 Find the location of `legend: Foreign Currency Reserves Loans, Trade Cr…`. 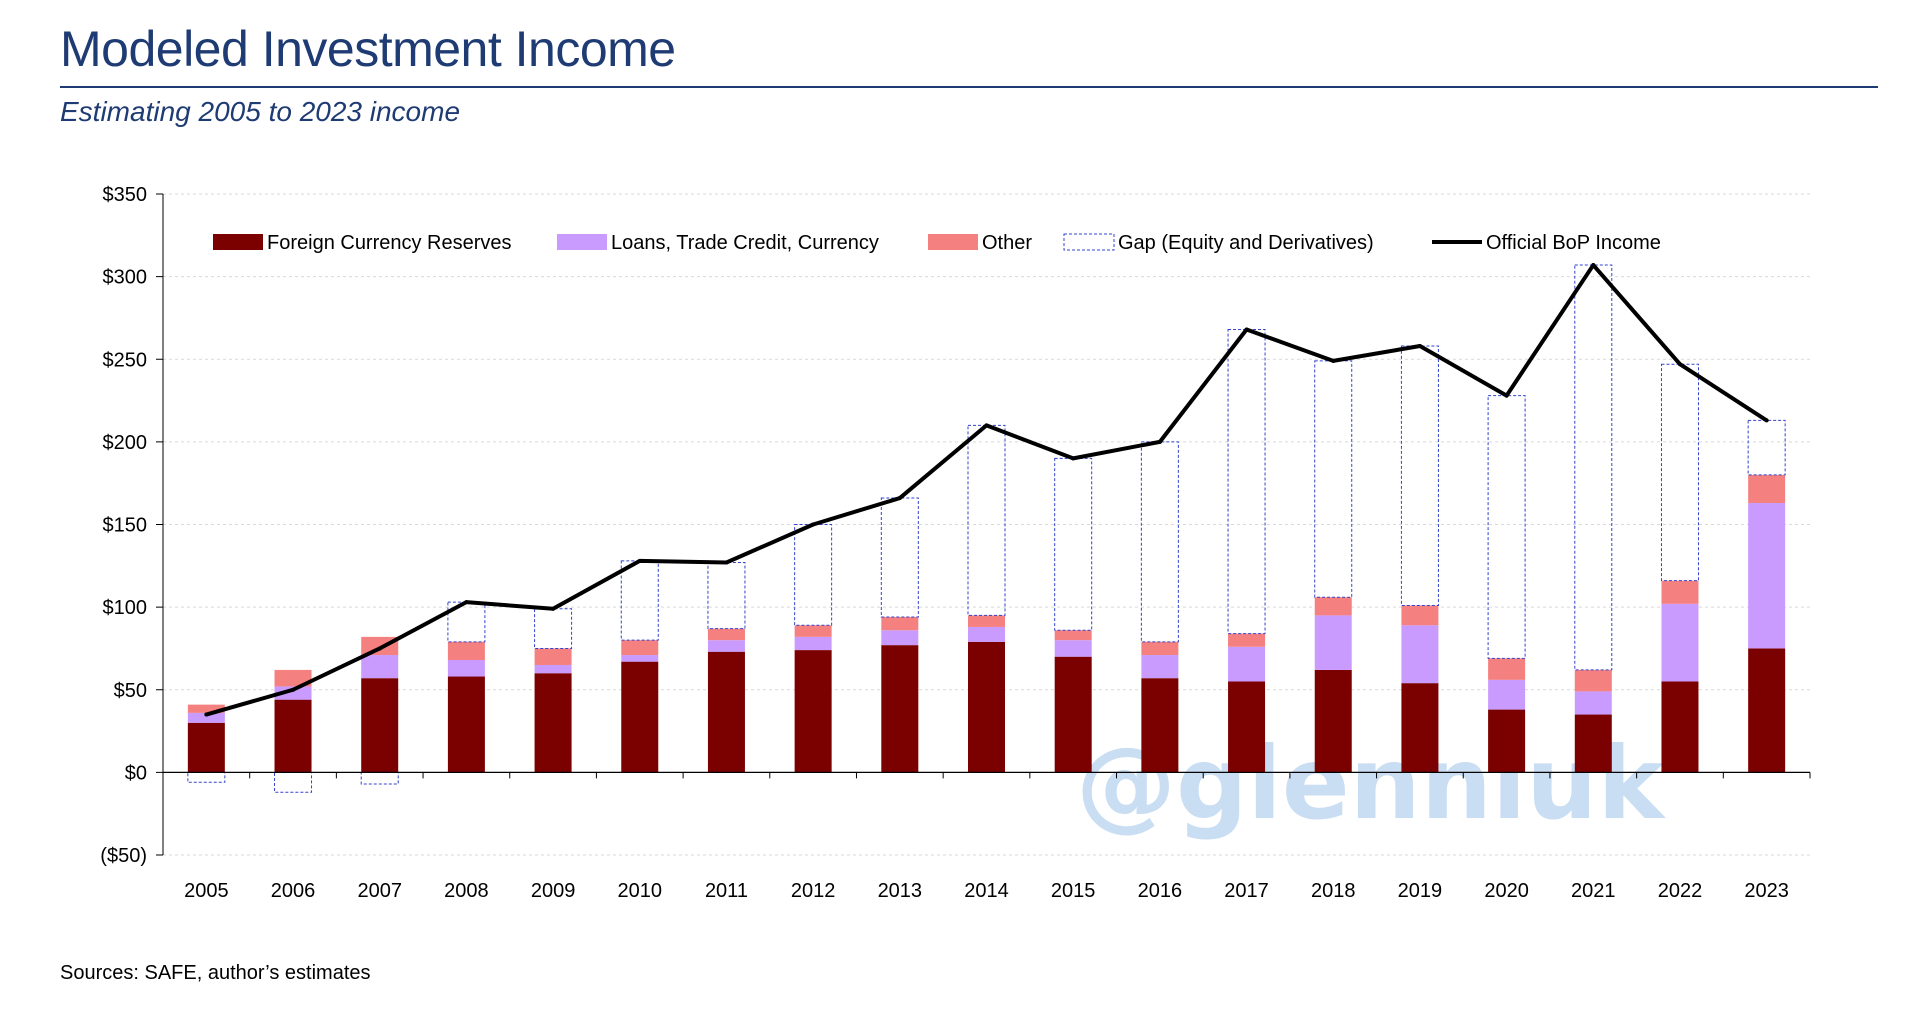

legend: Foreign Currency Reserves Loans, Trade Cr… is located at coordinates (937, 243).